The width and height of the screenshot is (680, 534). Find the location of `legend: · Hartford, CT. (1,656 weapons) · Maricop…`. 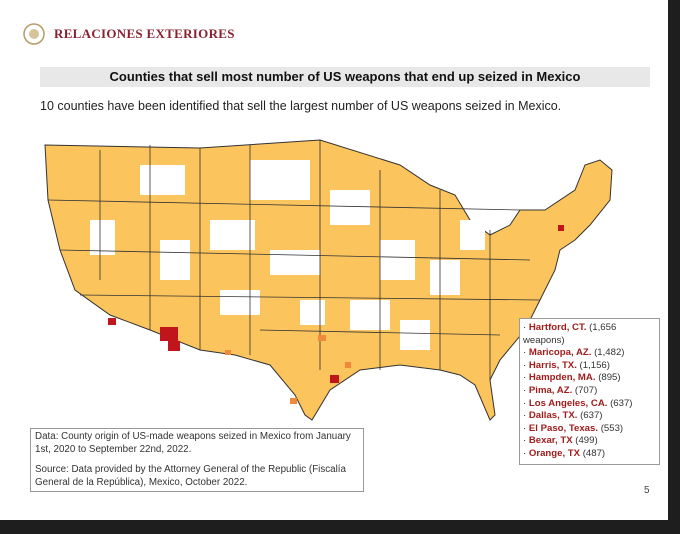

legend: · Hartford, CT. (1,656 weapons) · Maricop… is located at coordinates (589, 391).